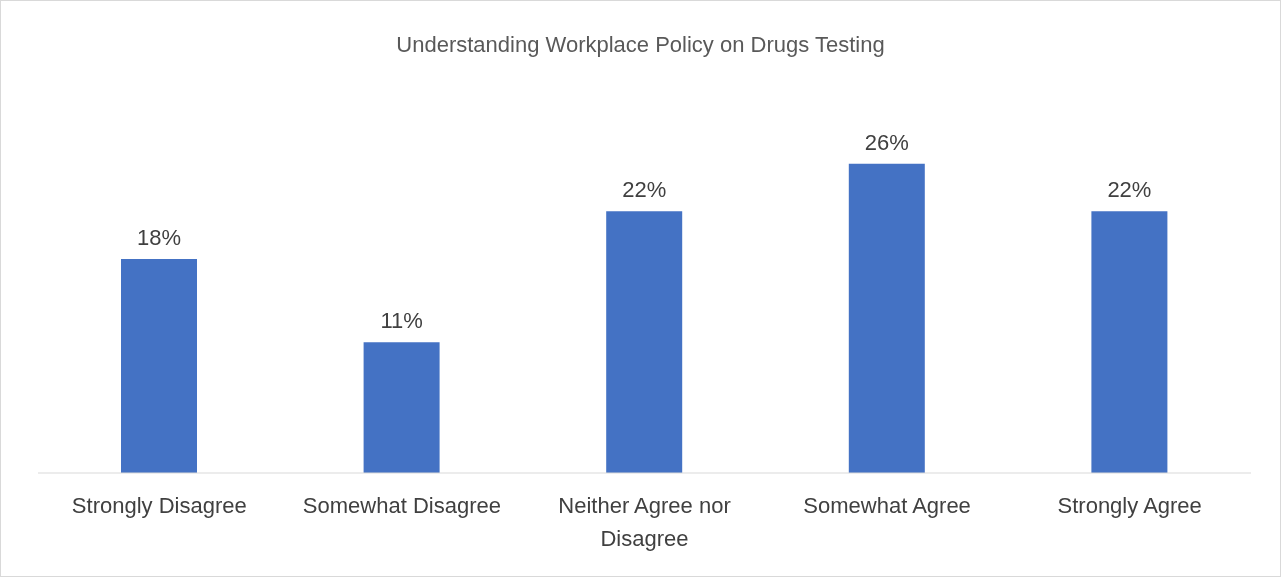 The height and width of the screenshot is (577, 1281). I want to click on data-label: 11%, so click(401, 321).